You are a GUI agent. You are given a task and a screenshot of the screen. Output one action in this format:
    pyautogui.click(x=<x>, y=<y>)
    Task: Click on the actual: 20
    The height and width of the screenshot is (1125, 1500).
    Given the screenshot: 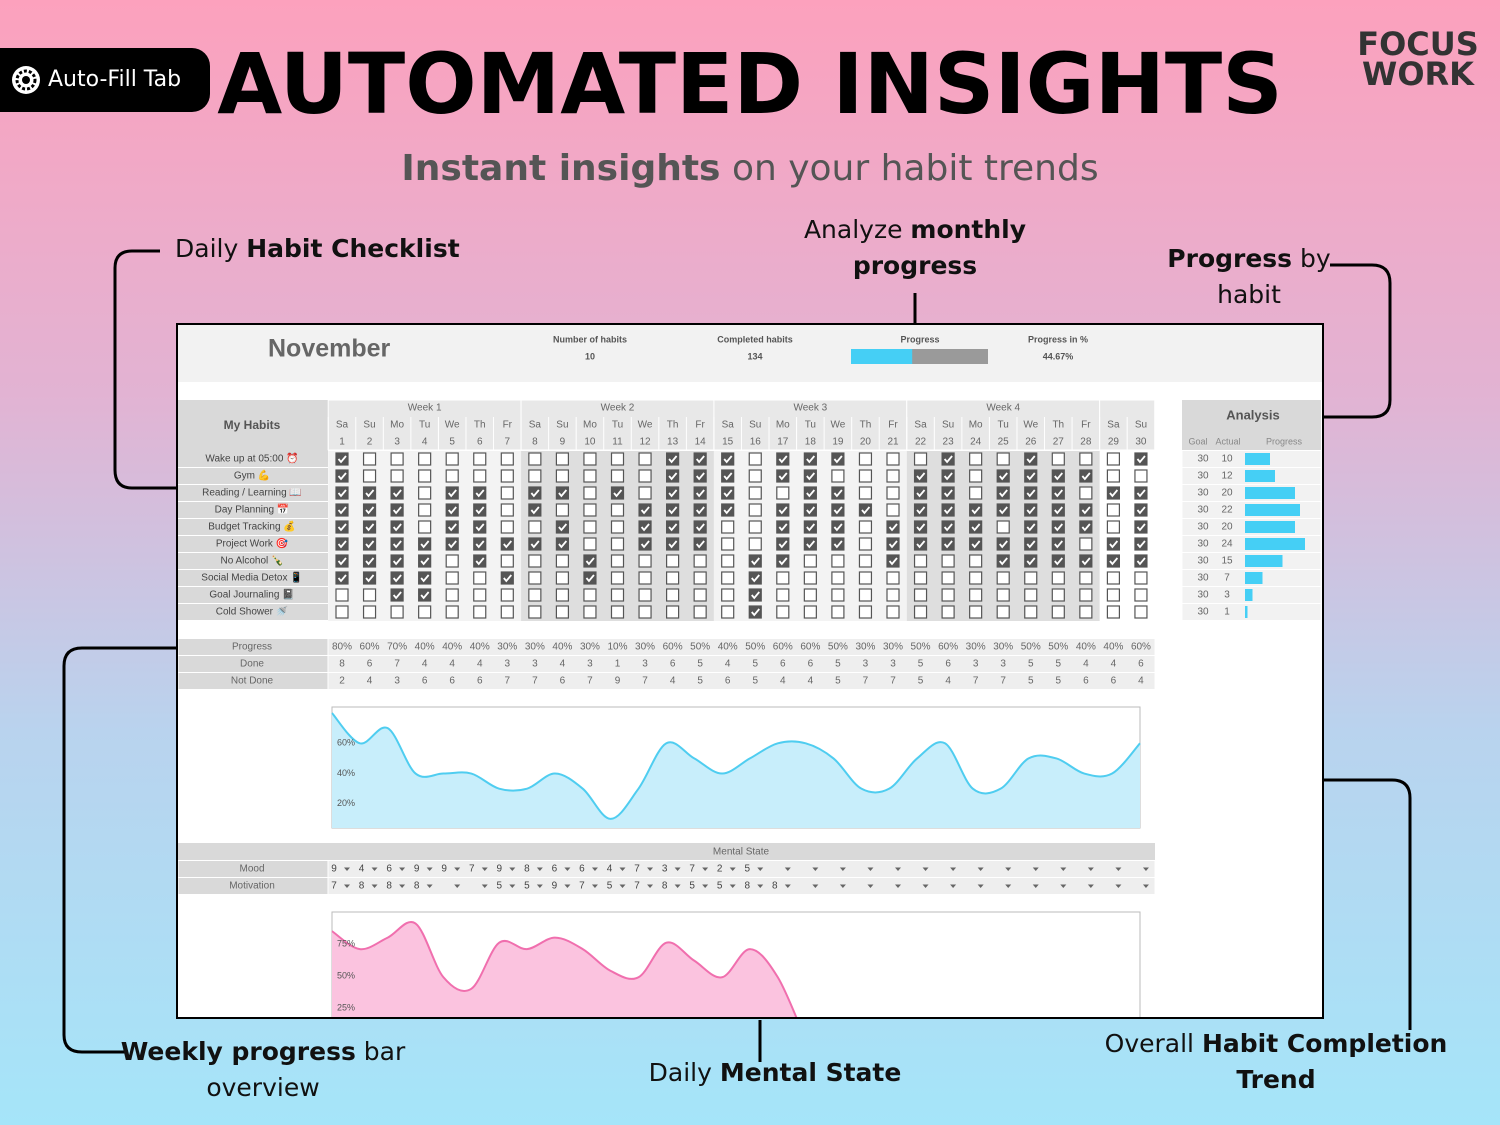 What is the action you would take?
    pyautogui.click(x=1227, y=493)
    